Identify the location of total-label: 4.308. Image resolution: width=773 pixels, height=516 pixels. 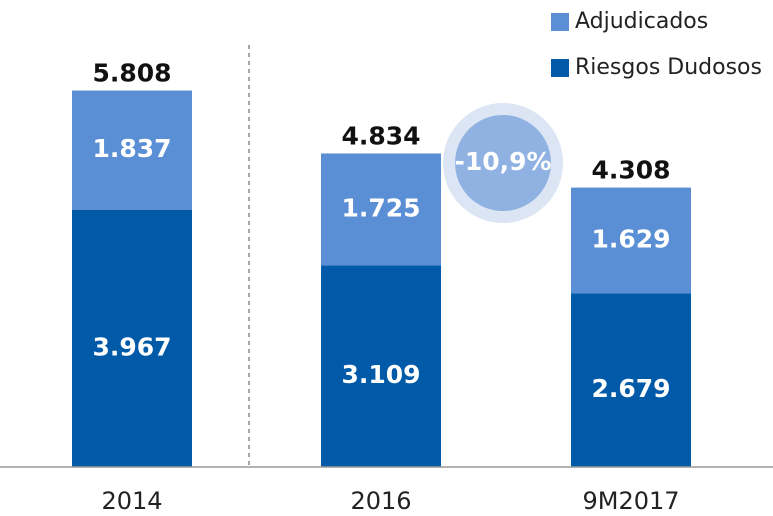
(630, 170).